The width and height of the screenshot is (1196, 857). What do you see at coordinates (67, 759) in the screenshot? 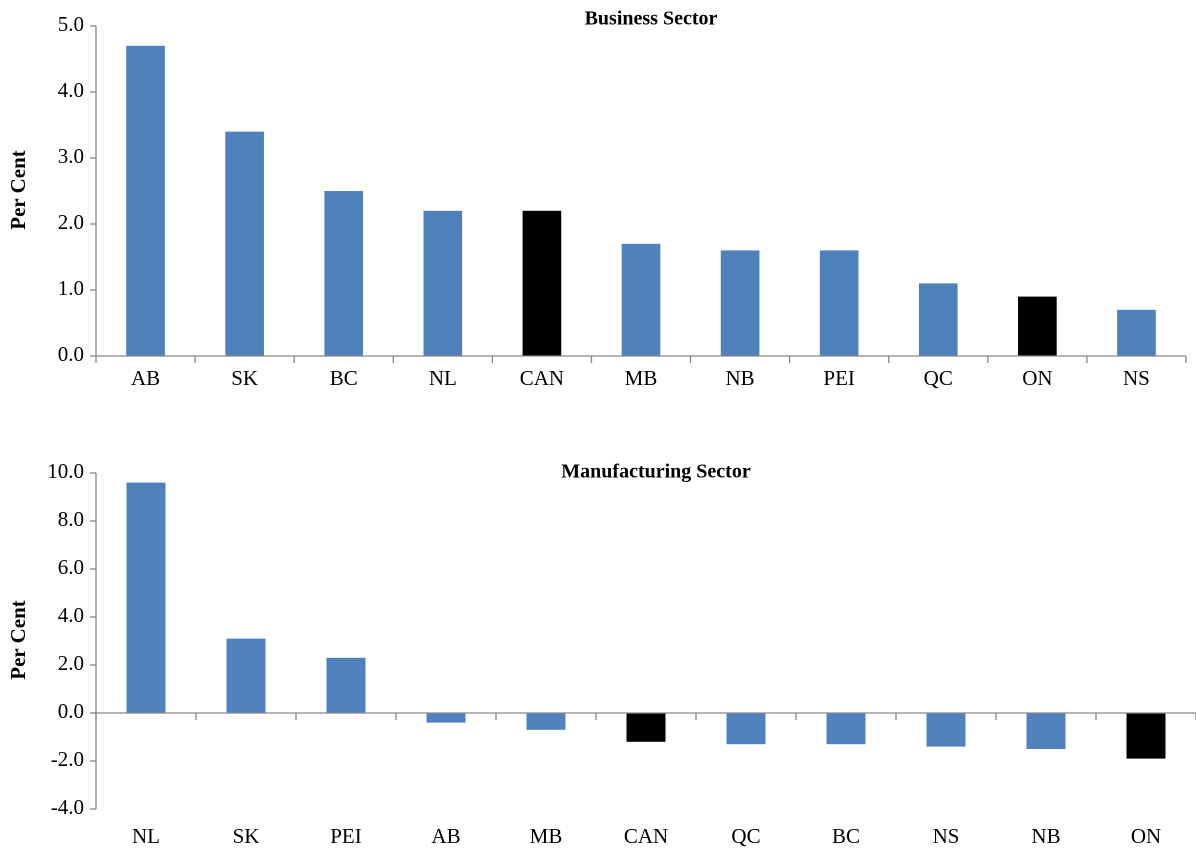
I see `y-tick-label: -2.0` at bounding box center [67, 759].